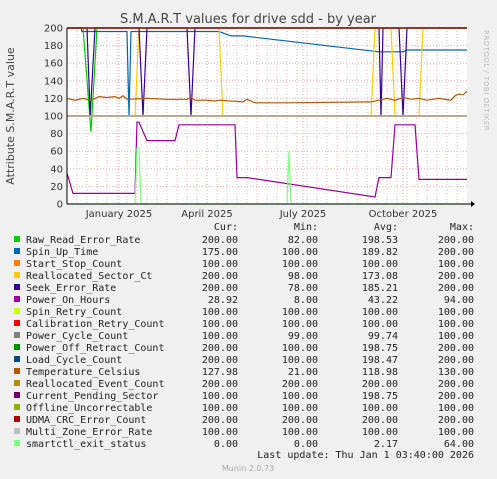 Image resolution: width=497 pixels, height=479 pixels. What do you see at coordinates (365, 455) in the screenshot?
I see `last-update: Last update: Thu Jan 1 03:40:00 2026` at bounding box center [365, 455].